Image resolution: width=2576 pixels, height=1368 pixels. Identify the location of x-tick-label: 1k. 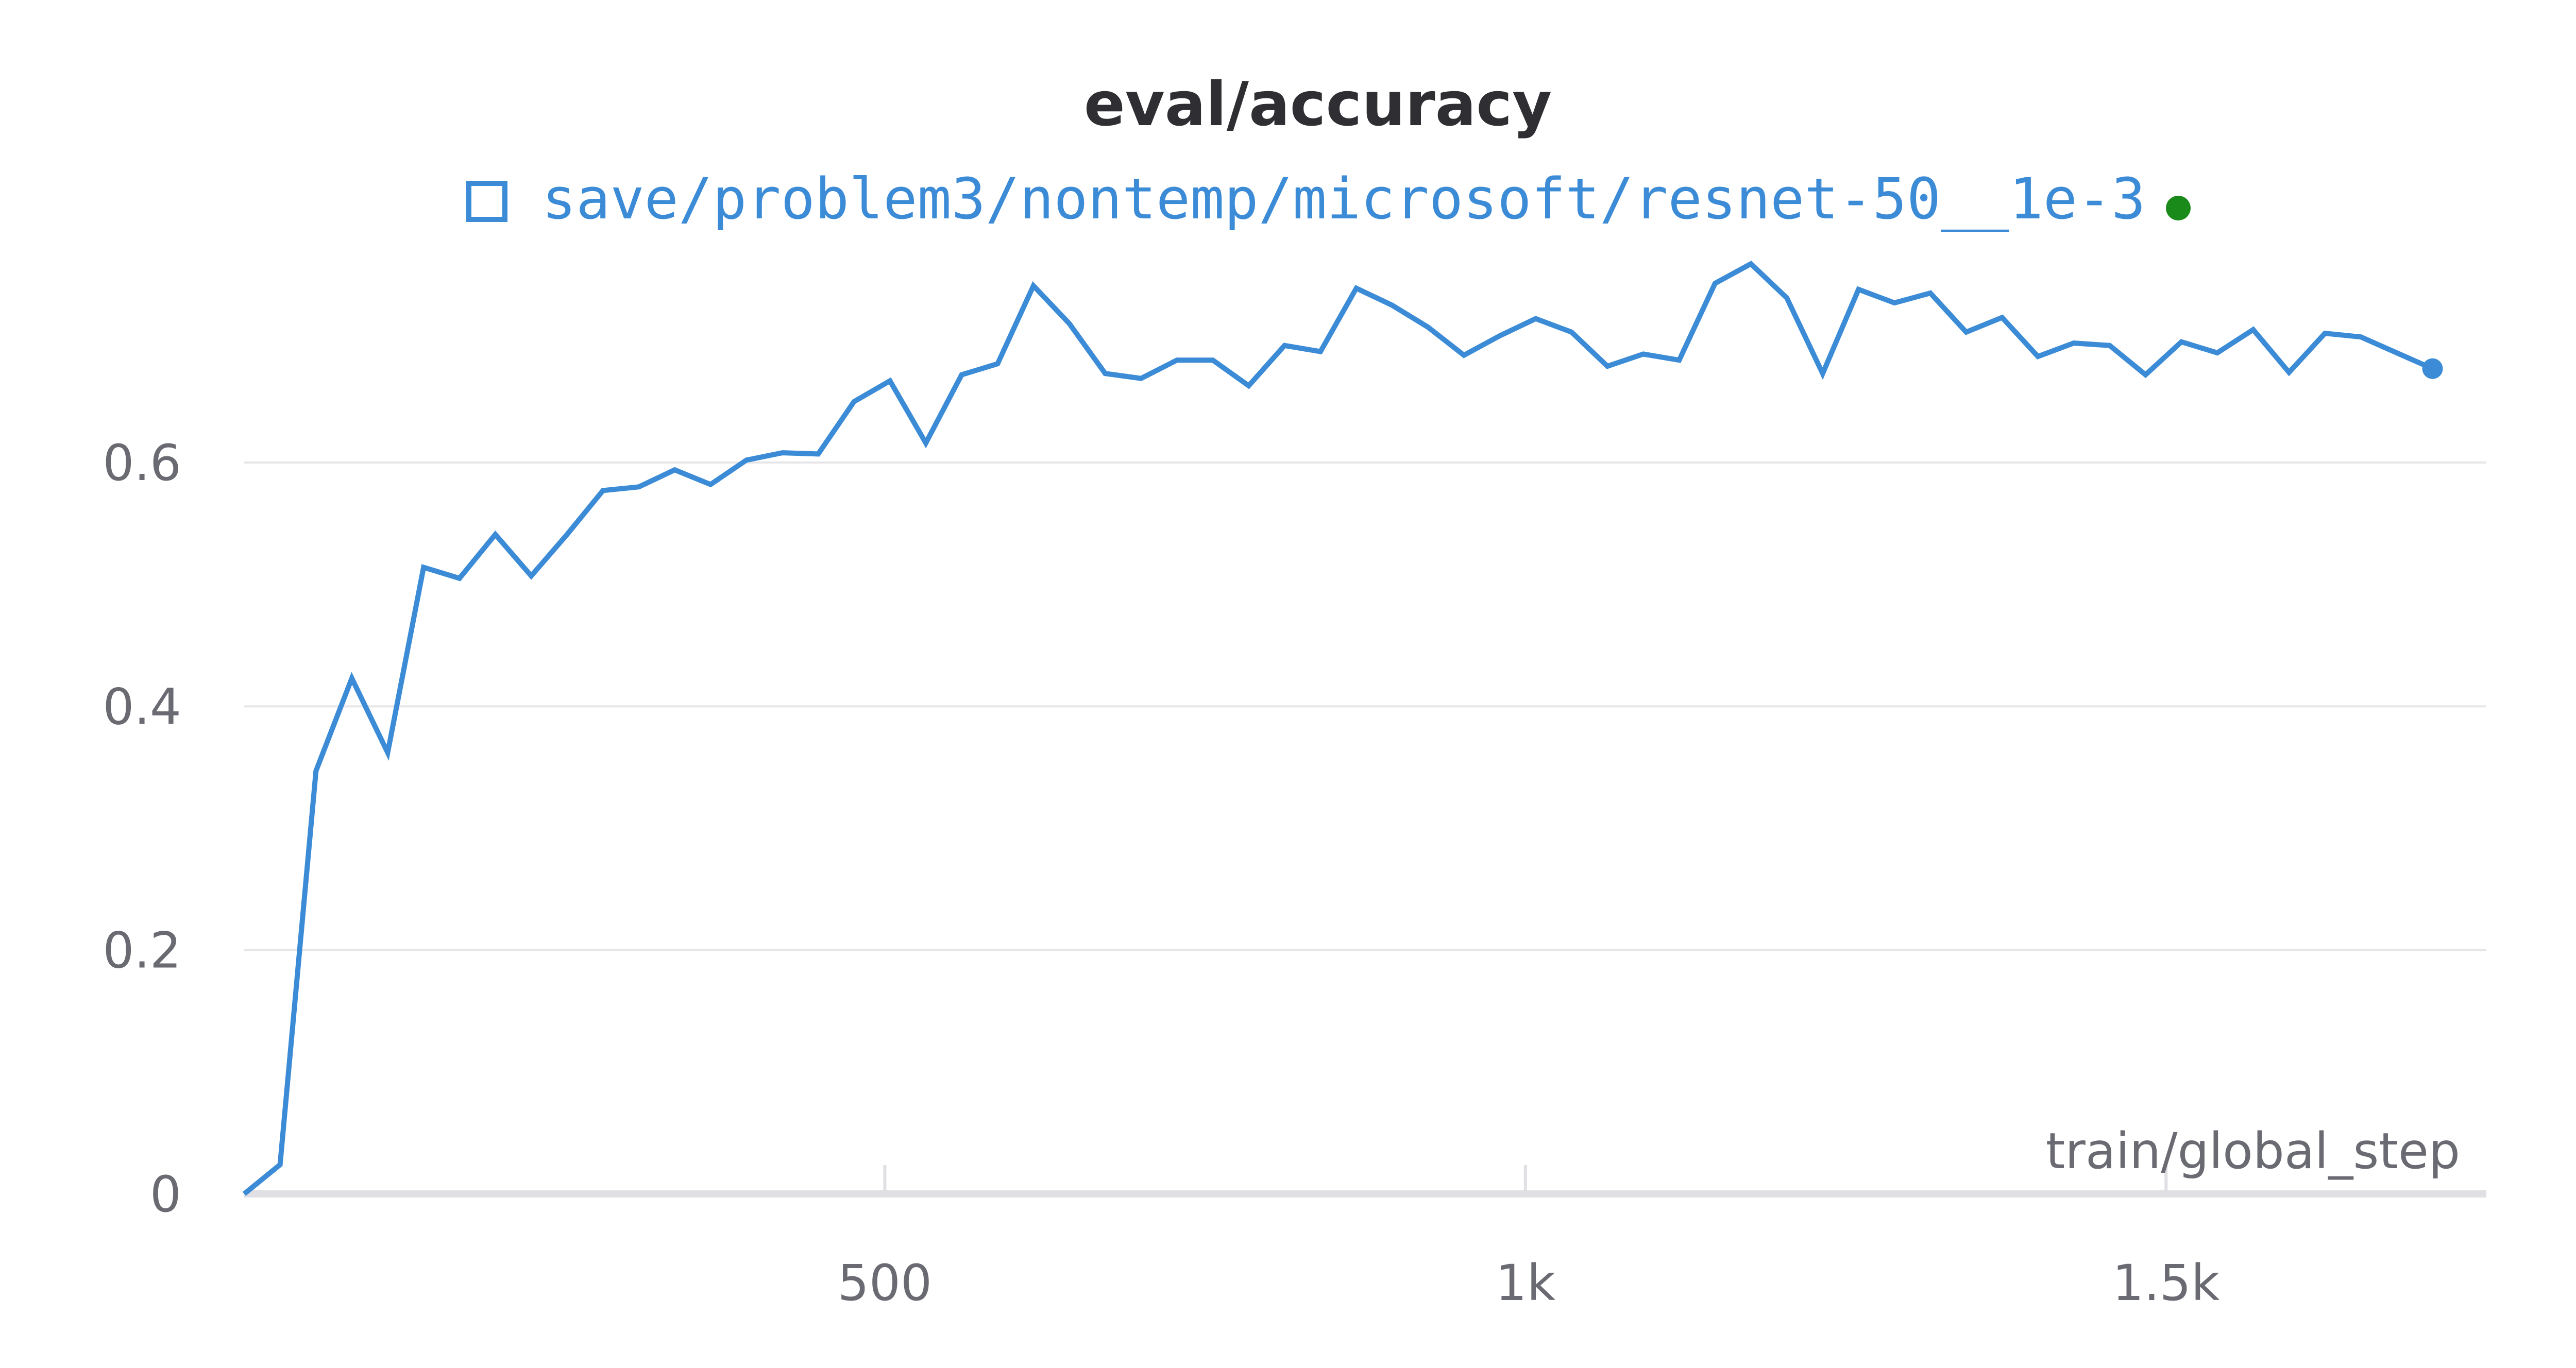
(1526, 1283).